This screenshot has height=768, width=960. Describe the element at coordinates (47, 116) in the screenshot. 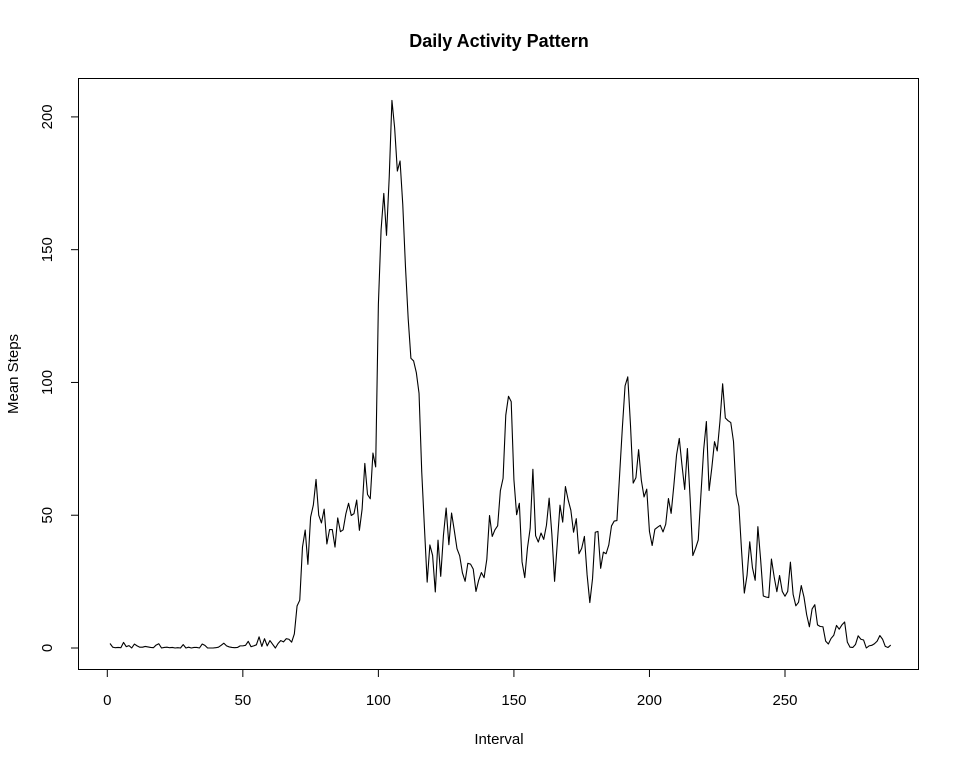

I see `y-tick-label: 200` at that location.